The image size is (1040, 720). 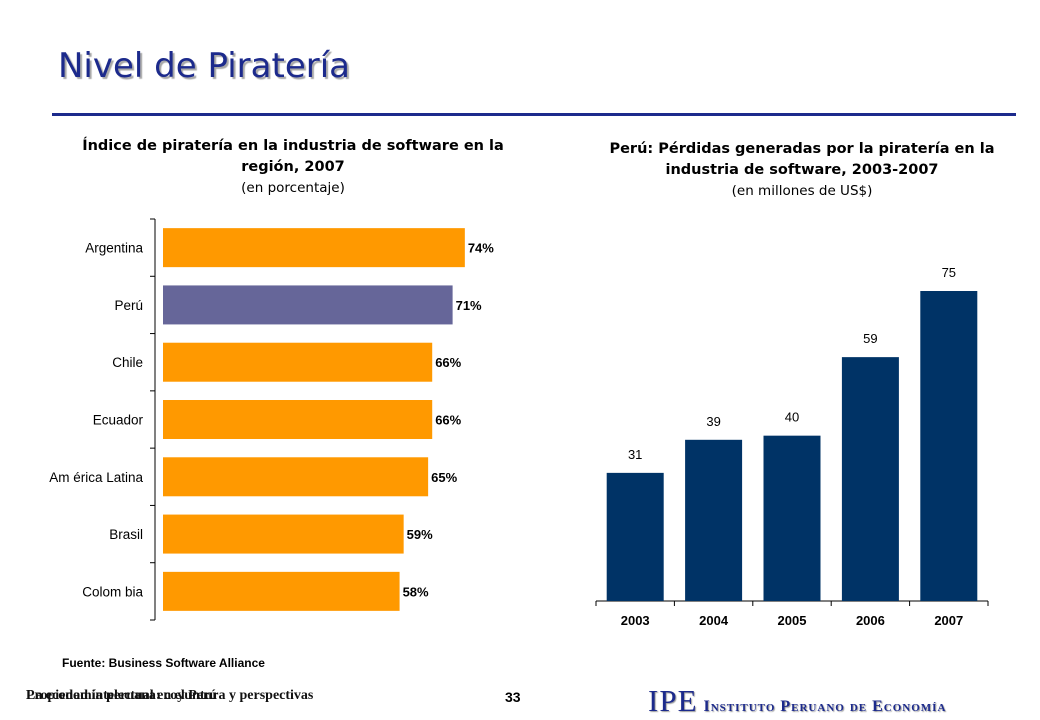 What do you see at coordinates (673, 700) in the screenshot?
I see `logo-mark: IPE` at bounding box center [673, 700].